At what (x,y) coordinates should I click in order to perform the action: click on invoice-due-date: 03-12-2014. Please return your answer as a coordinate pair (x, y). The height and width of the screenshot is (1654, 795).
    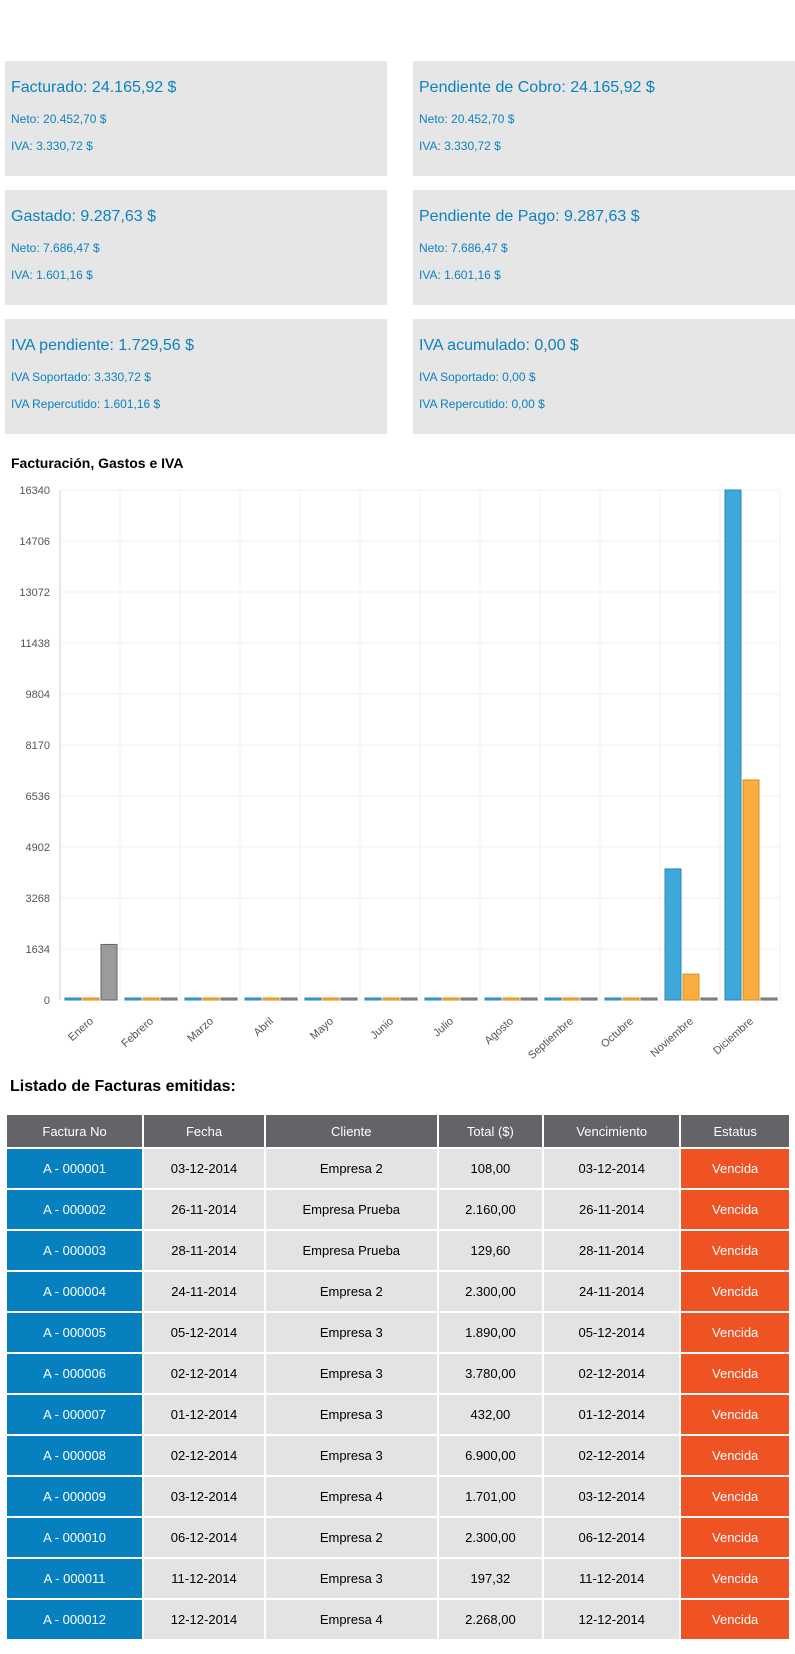
    Looking at the image, I should click on (612, 1168).